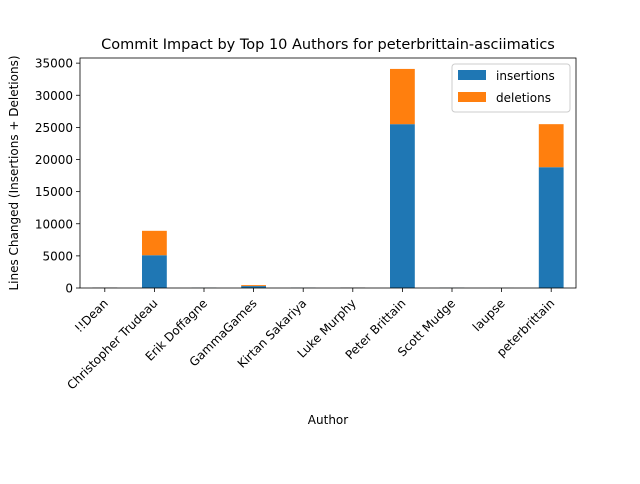 Image resolution: width=640 pixels, height=484 pixels. Describe the element at coordinates (402, 206) in the screenshot. I see `bar-insertions-peter-brittain` at that location.